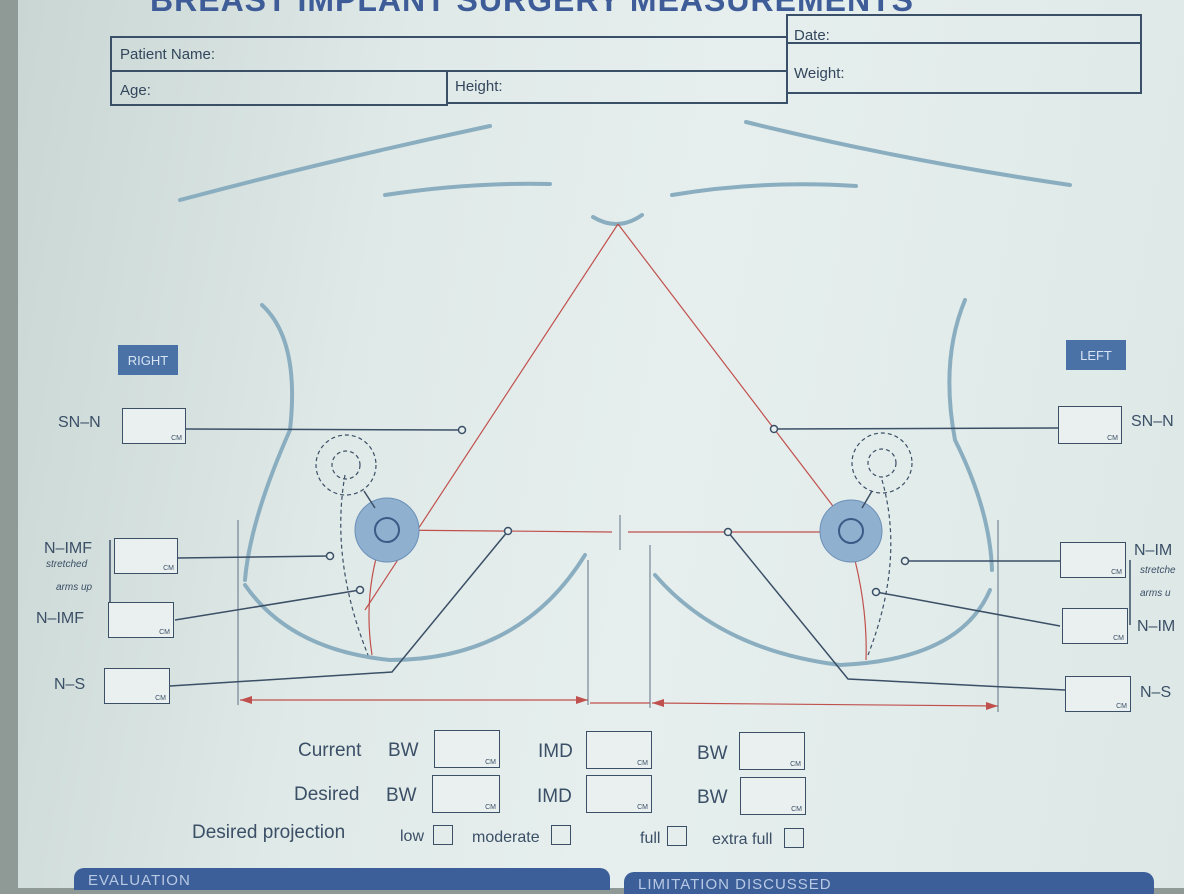 The width and height of the screenshot is (1184, 894). Describe the element at coordinates (617, 87) in the screenshot. I see `height-field` at that location.